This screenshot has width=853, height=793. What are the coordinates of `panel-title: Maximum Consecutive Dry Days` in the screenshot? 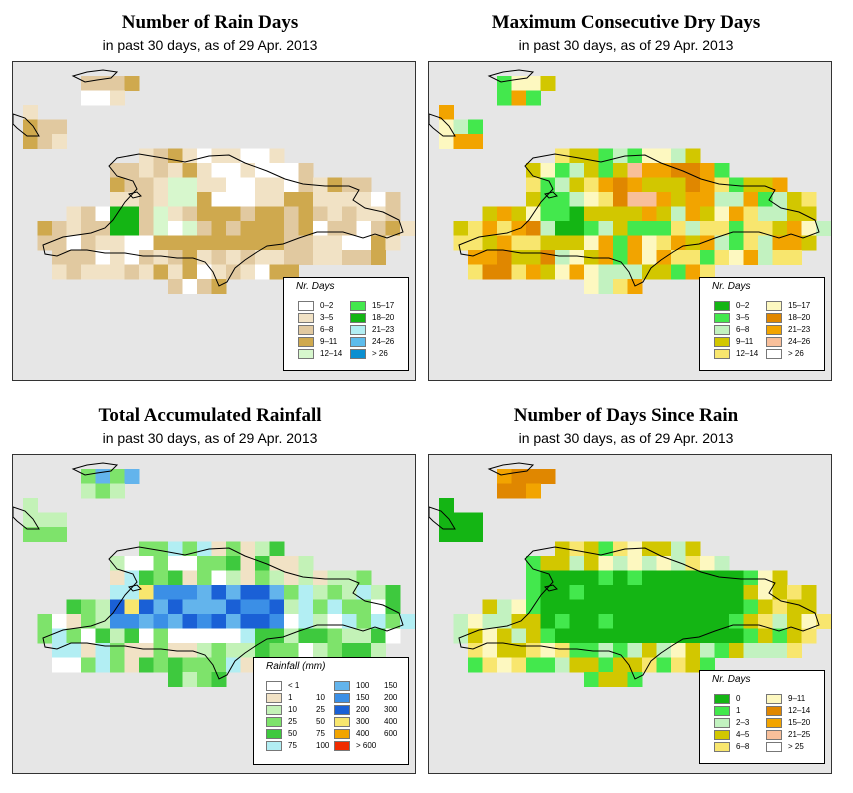 It's located at (626, 22).